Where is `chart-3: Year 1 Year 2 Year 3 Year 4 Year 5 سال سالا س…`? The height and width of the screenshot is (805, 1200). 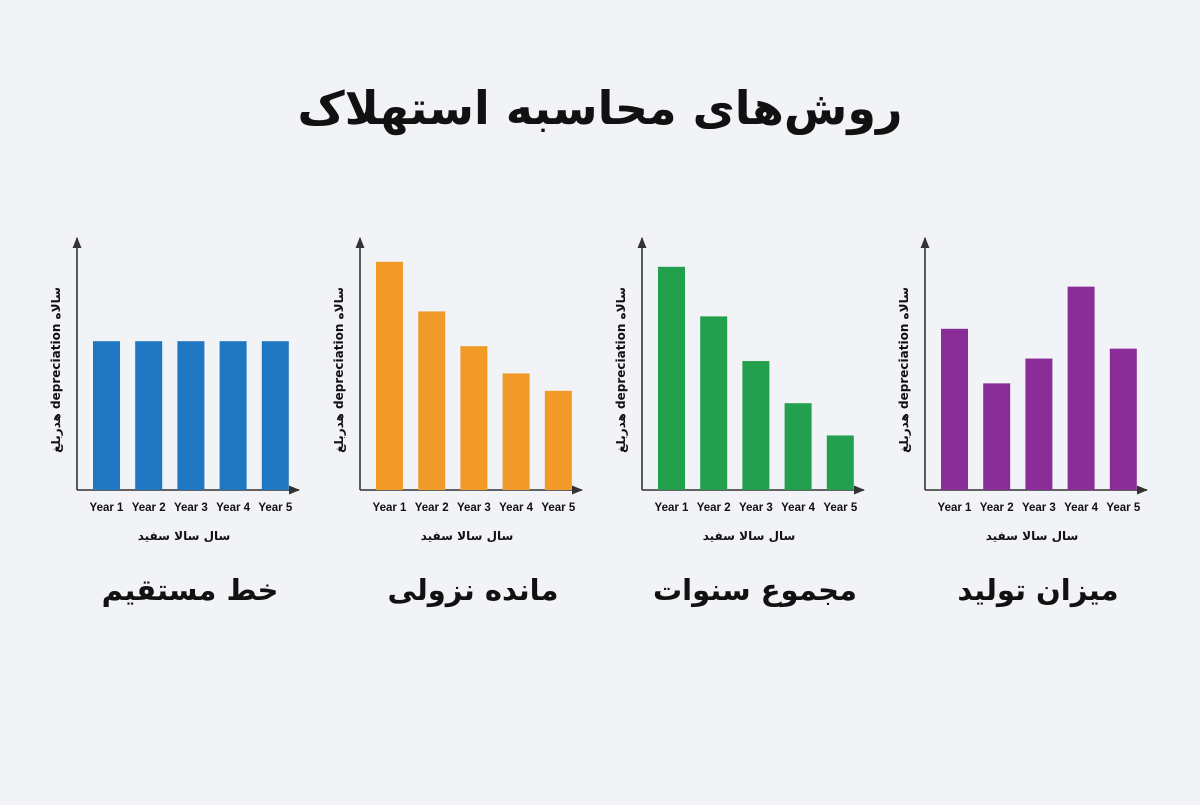
chart-3: Year 1 Year 2 Year 3 Year 4 Year 5 سال سالا س… is located at coordinates (740, 421).